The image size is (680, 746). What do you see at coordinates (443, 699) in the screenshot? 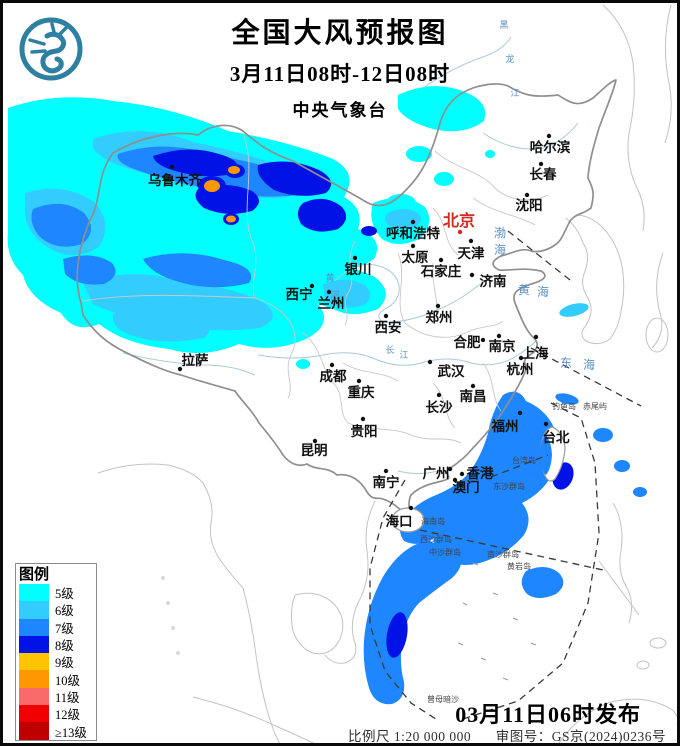
I see `island-label-曾母暗沙: 曾母暗沙` at bounding box center [443, 699].